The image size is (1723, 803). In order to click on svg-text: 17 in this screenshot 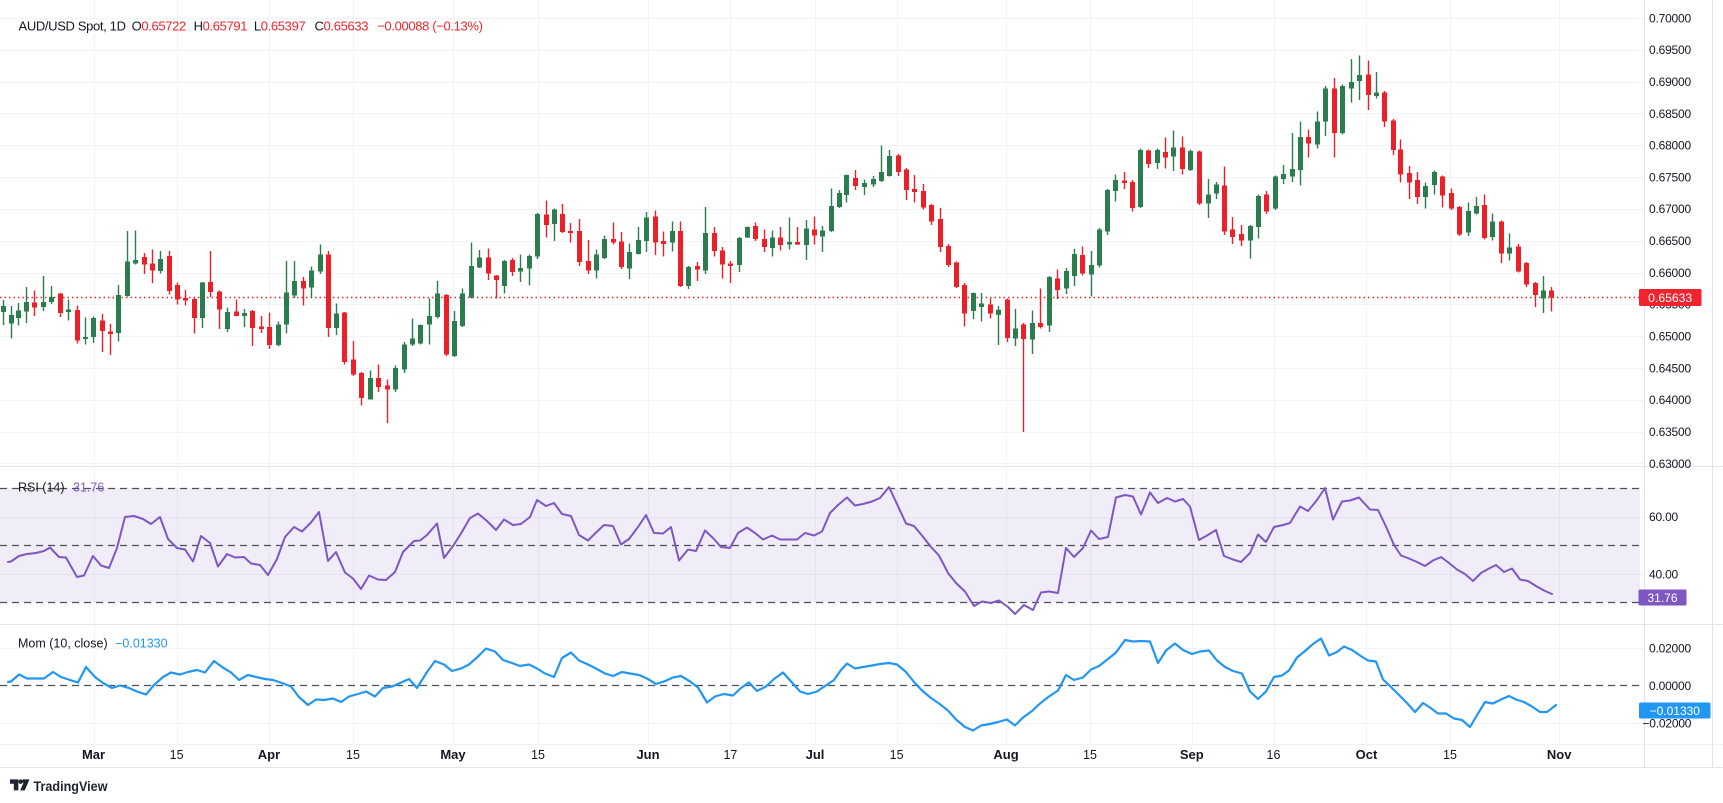, I will do `click(730, 755)`.